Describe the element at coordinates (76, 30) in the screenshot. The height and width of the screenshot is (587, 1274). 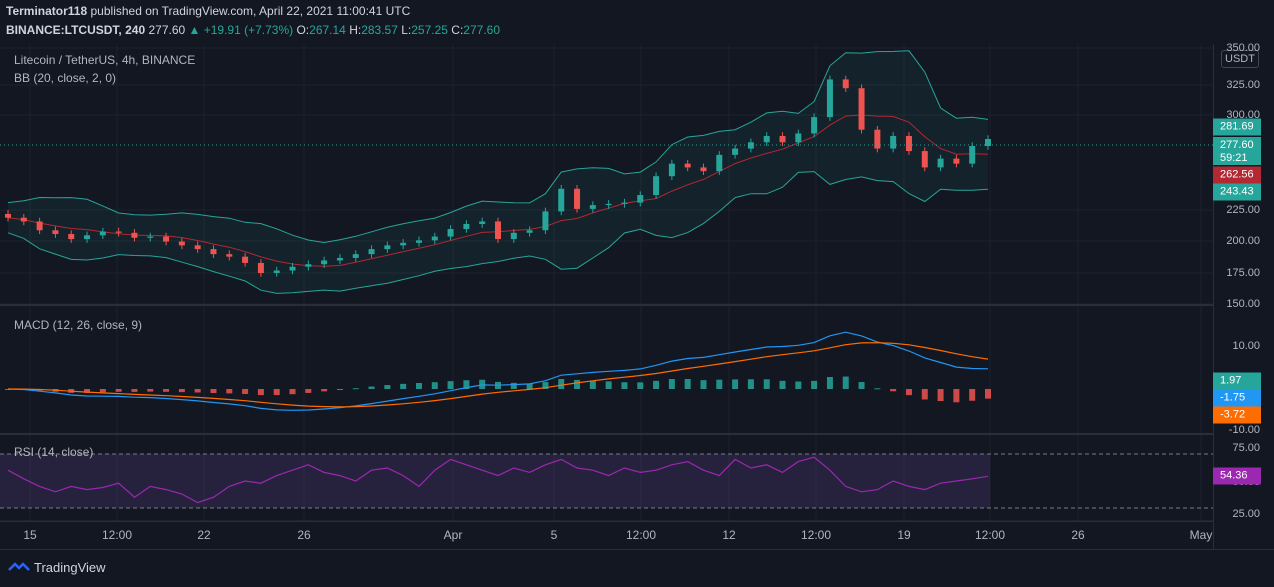
I see `symbol-label: BINANCE:LTCUSDT, 240` at that location.